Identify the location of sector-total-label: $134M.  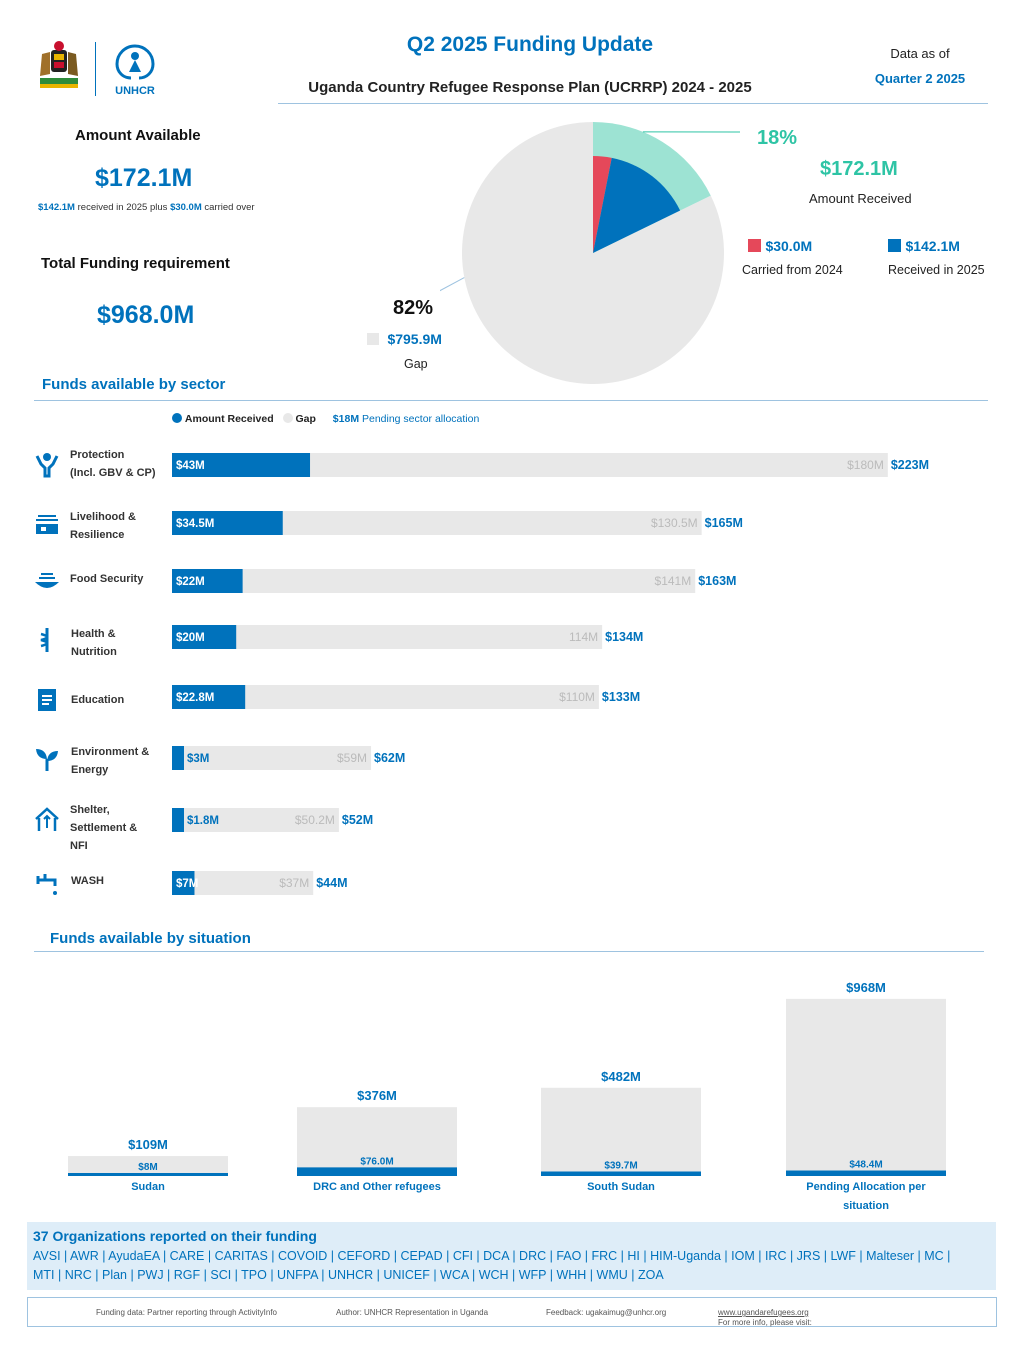
(624, 637).